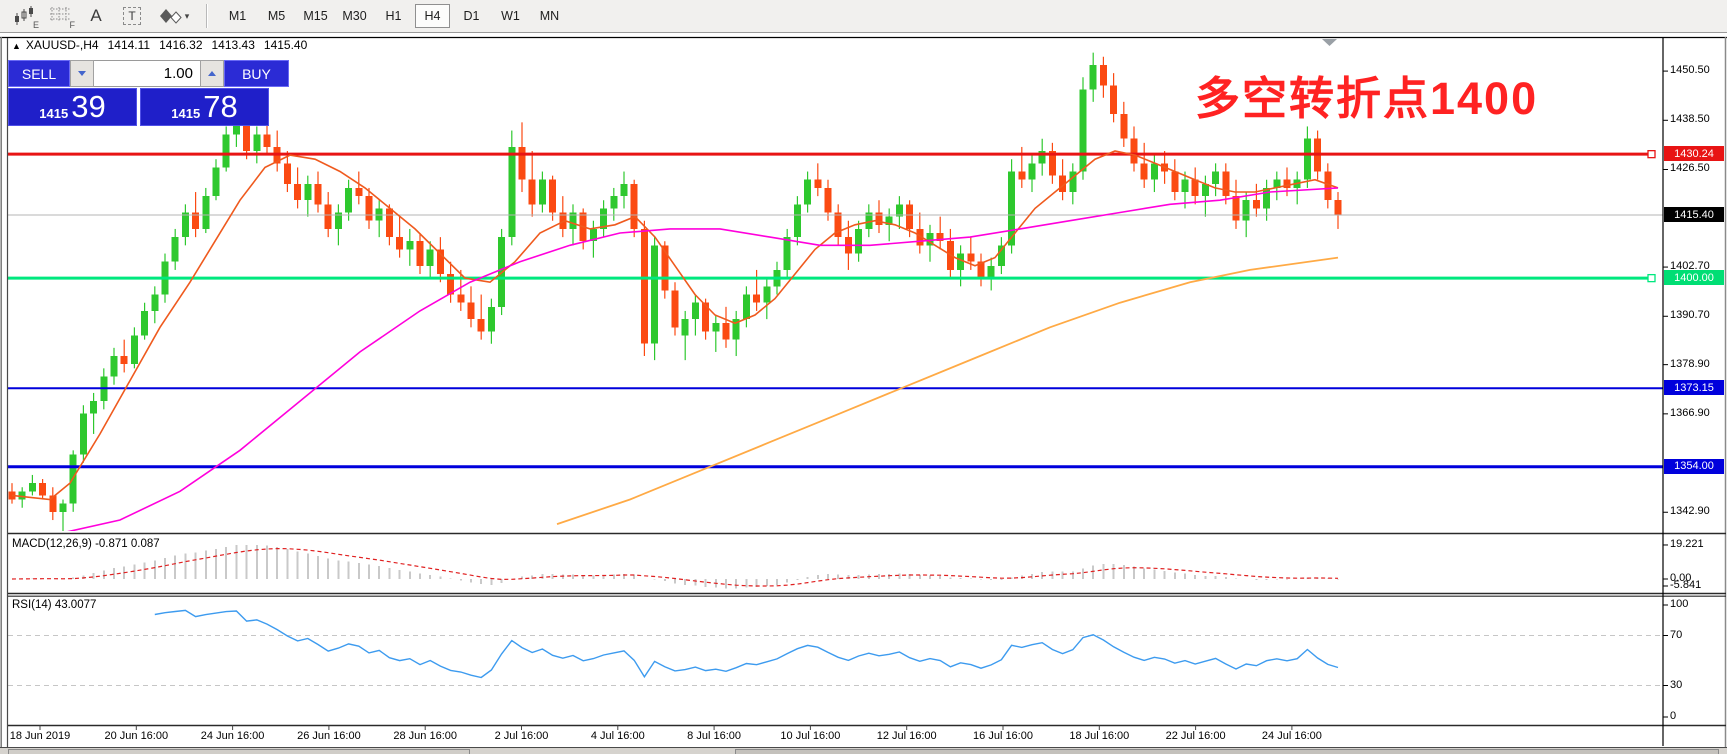 The image size is (1727, 754). Describe the element at coordinates (1690, 511) in the screenshot. I see `price-axis-tick: 1342.90` at that location.